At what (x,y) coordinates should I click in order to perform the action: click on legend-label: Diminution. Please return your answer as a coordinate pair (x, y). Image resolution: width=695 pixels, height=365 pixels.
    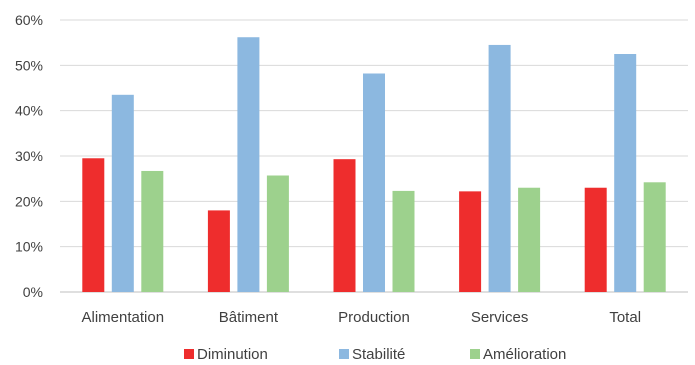
    Looking at the image, I should click on (232, 354).